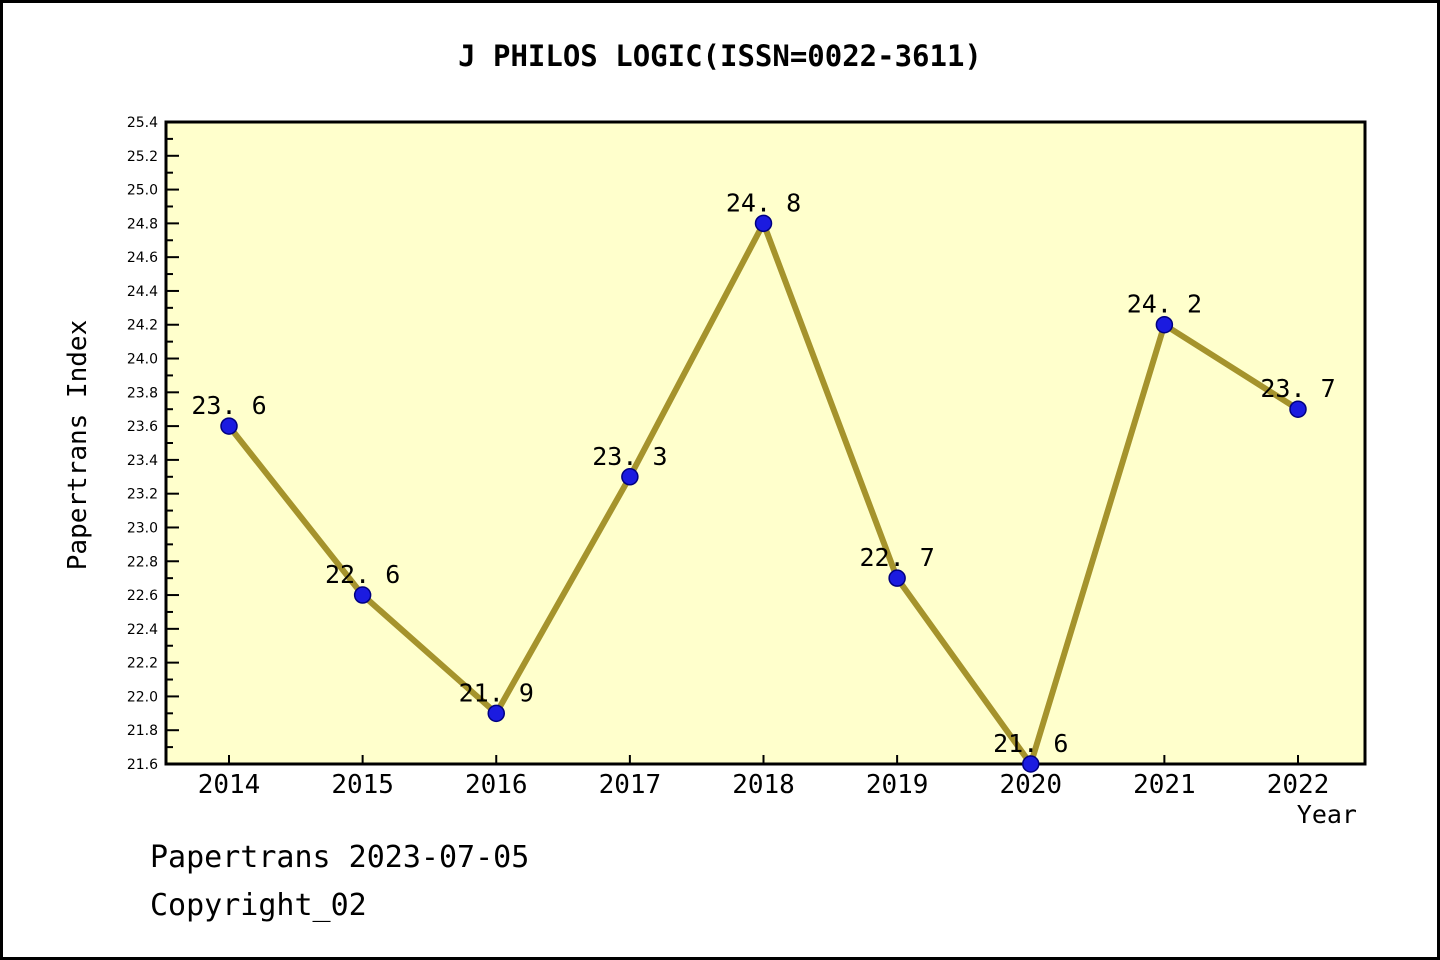 The width and height of the screenshot is (1440, 960). I want to click on x-axis-label: Year, so click(1326, 814).